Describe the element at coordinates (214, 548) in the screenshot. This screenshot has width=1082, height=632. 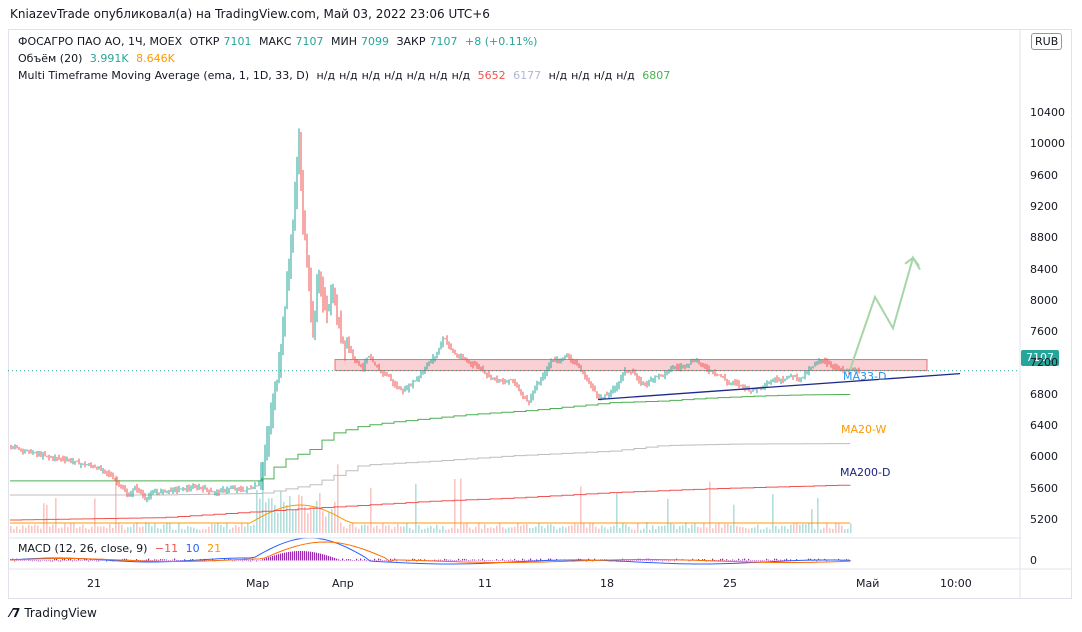
I see `macd-value-3: 21` at that location.